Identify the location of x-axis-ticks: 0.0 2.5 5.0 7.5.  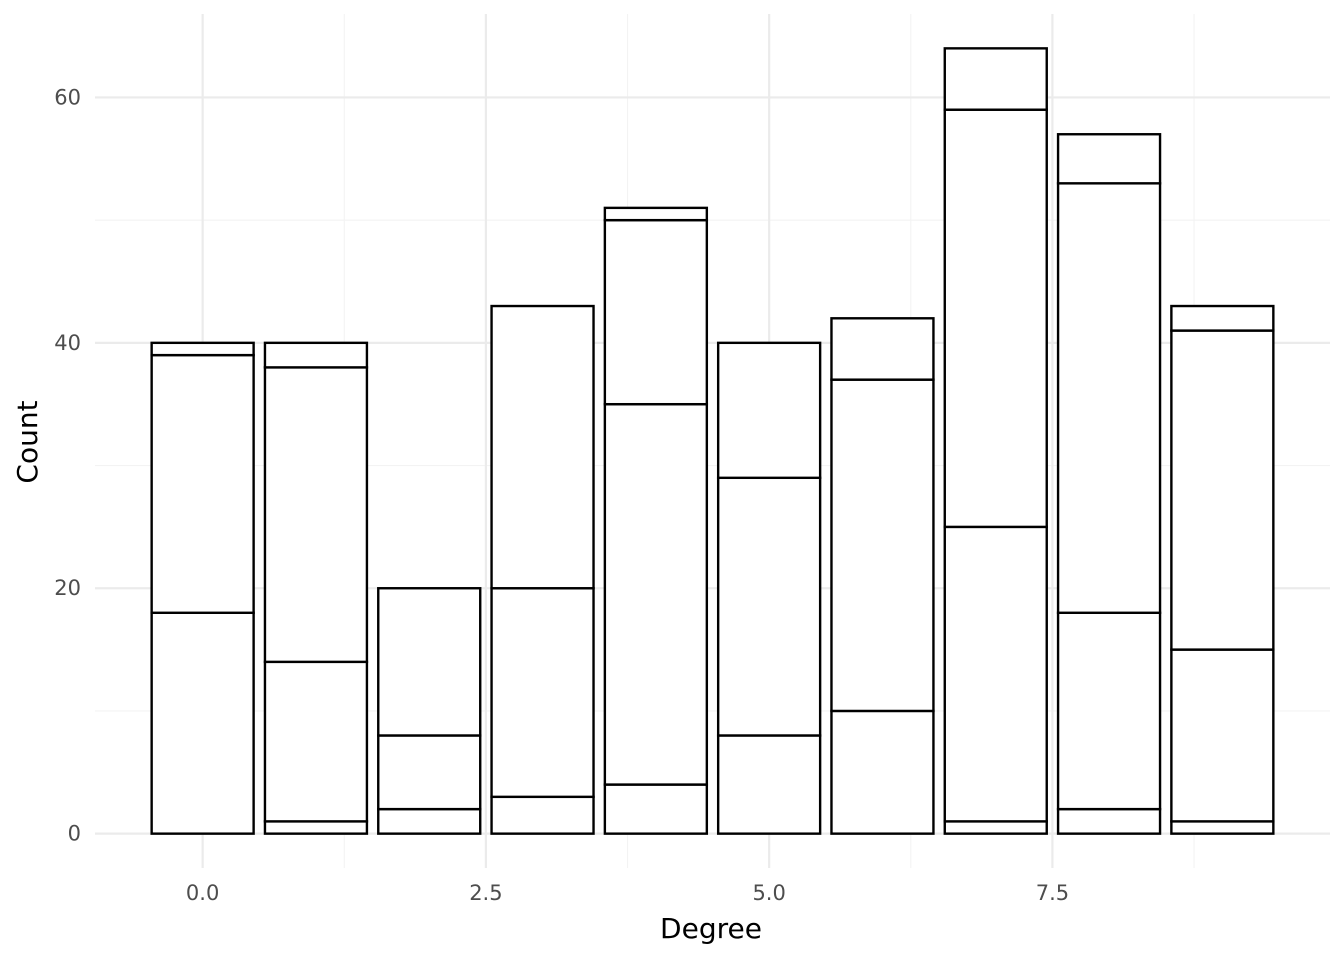
(627, 893).